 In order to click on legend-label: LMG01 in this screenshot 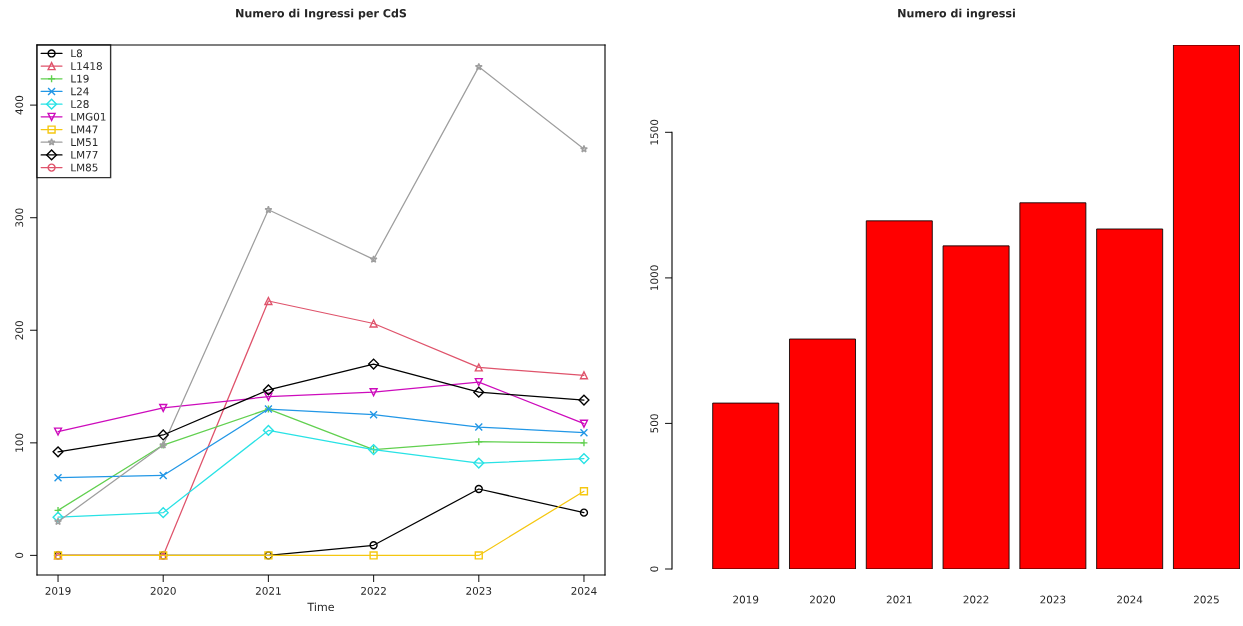, I will do `click(88, 116)`.